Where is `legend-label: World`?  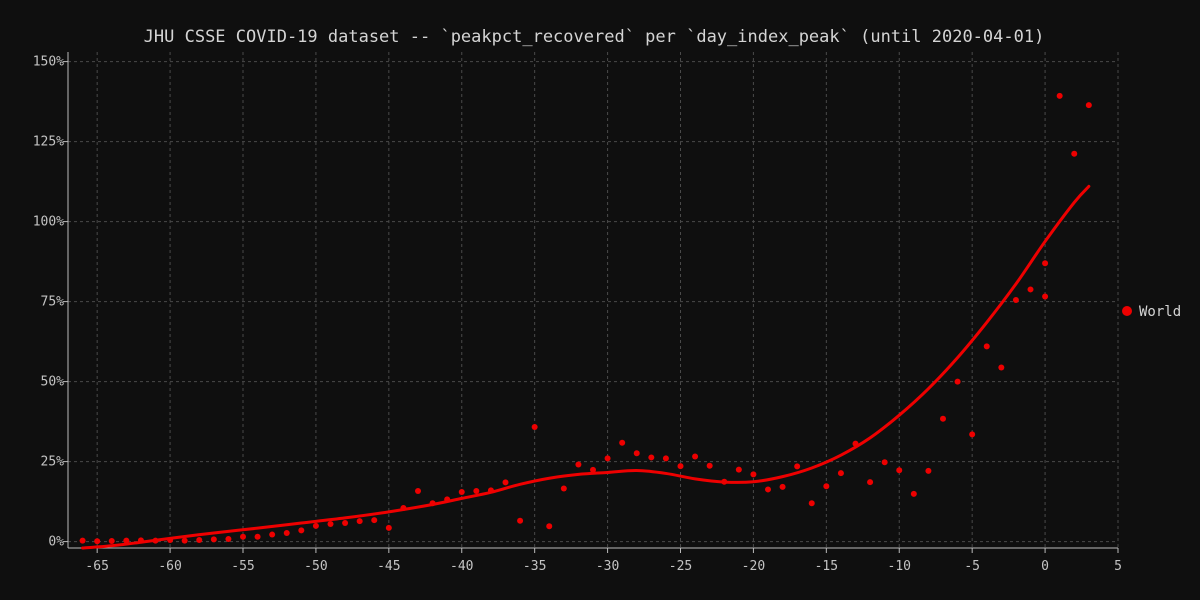
legend-label: World is located at coordinates (1160, 312).